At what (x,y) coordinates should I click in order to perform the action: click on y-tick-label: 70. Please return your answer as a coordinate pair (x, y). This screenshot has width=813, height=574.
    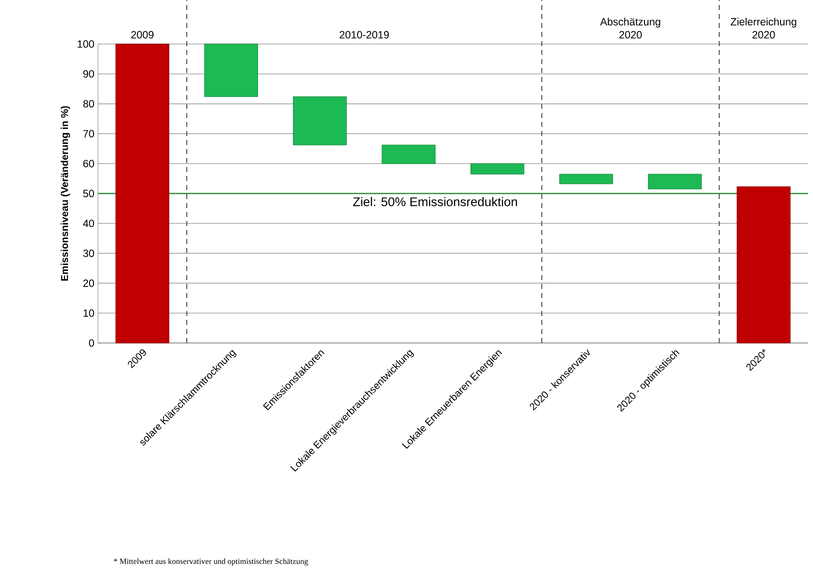
    Looking at the image, I should click on (88, 134).